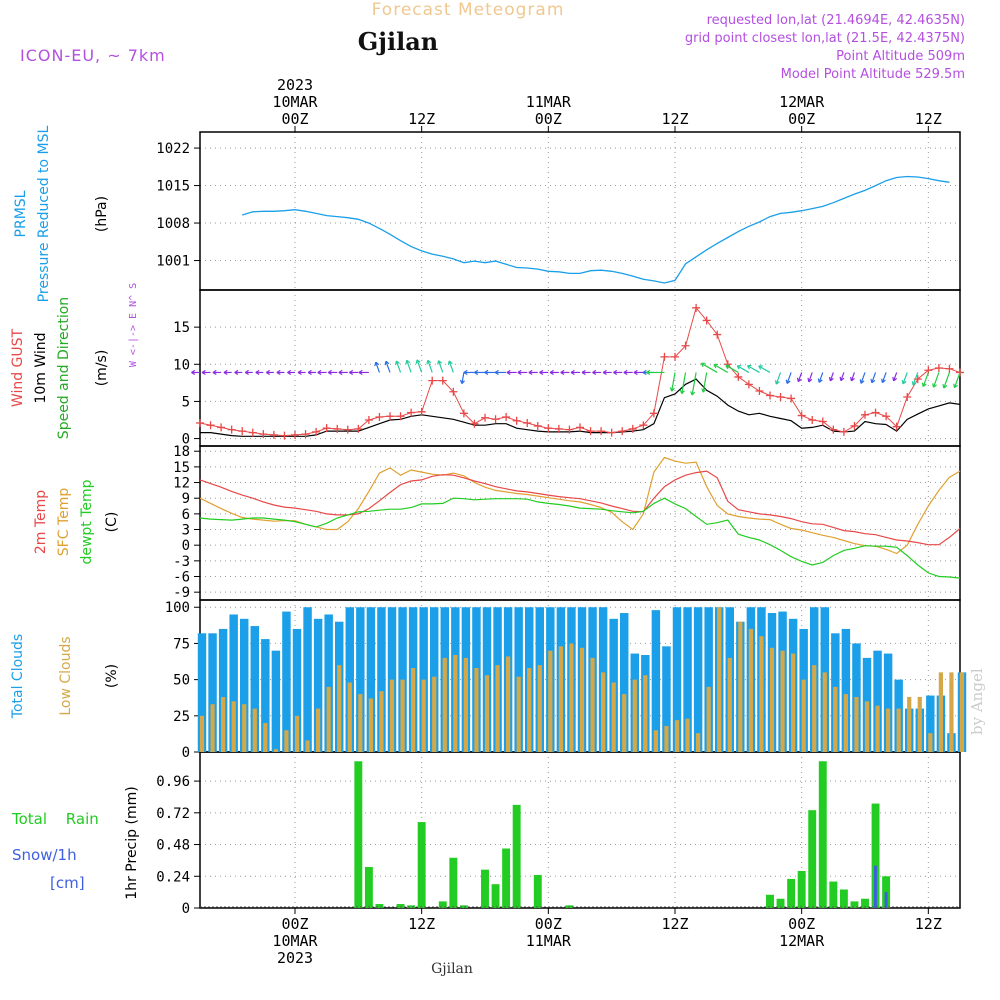 The height and width of the screenshot is (1000, 1000). I want to click on bottom-time-label: 2023, so click(295, 958).